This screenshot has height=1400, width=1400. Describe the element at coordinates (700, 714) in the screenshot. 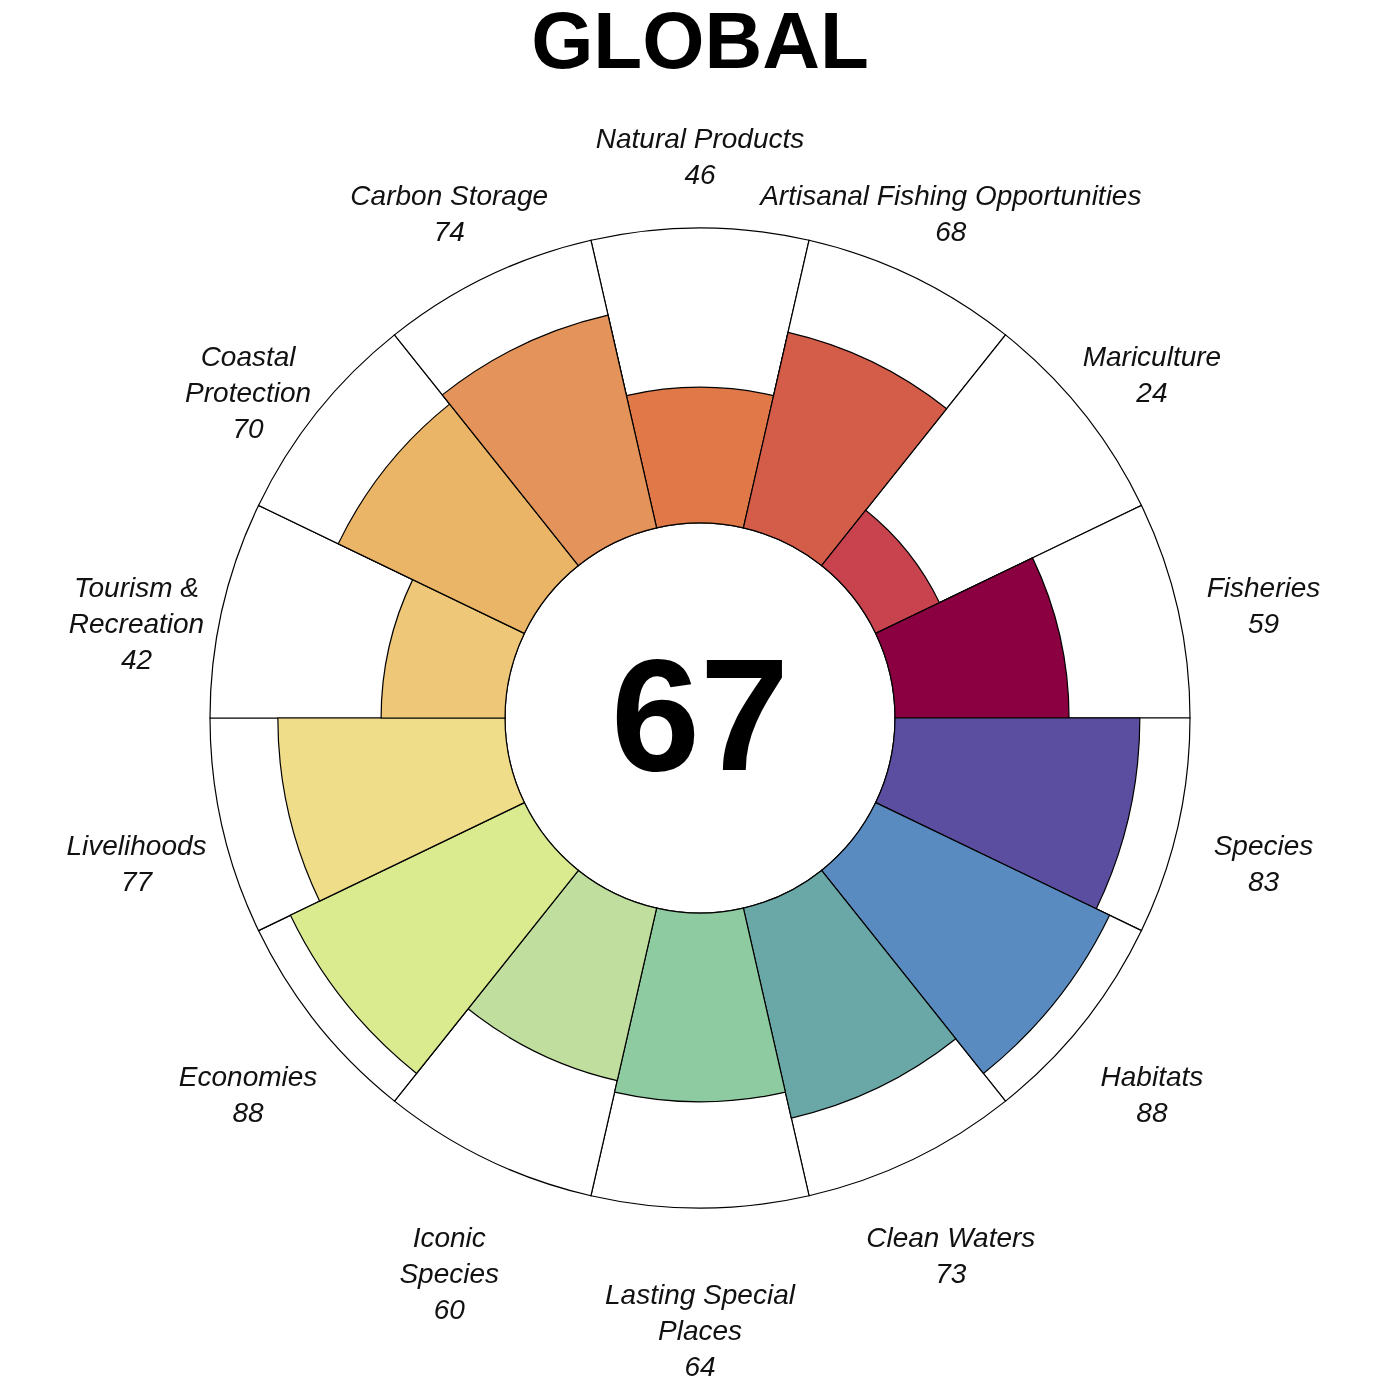

I see `text: 67` at that location.